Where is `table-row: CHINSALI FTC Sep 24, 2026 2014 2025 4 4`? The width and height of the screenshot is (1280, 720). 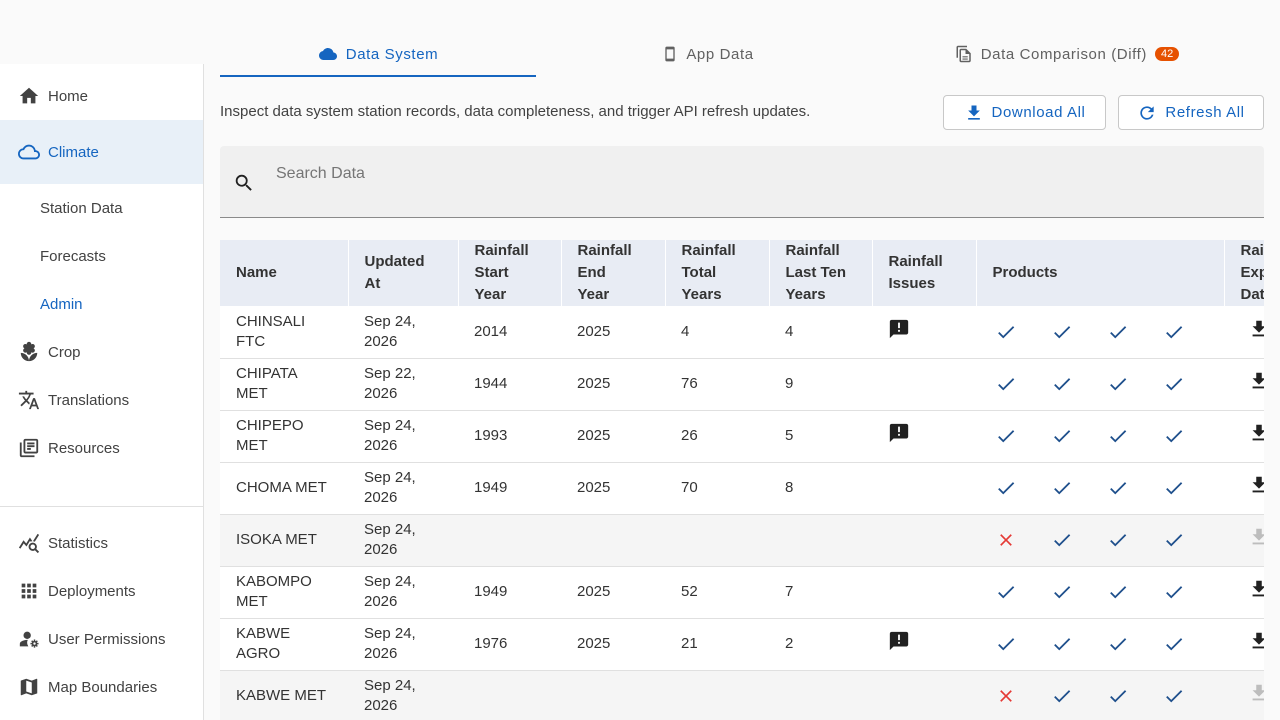 table-row: CHINSALI FTC Sep 24, 2026 2014 2025 4 4 is located at coordinates (742, 332).